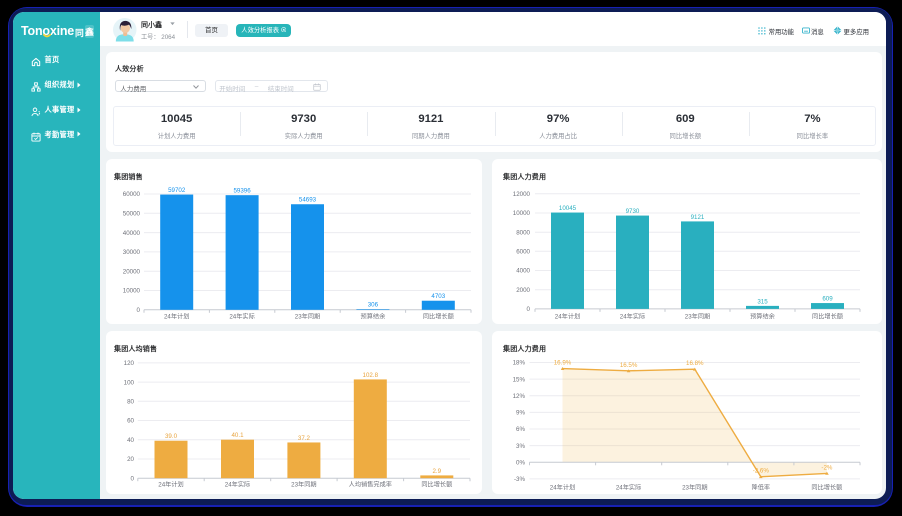 The image size is (902, 516). I want to click on svg-text: 50000, so click(132, 213).